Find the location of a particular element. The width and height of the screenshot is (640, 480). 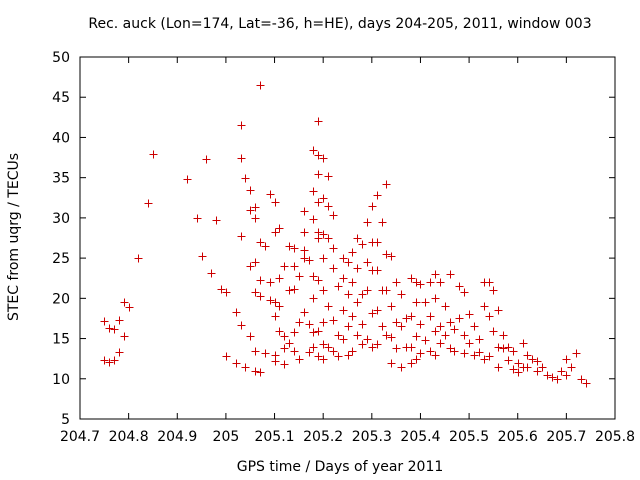

x-tick-label: 205.4 is located at coordinates (420, 437).